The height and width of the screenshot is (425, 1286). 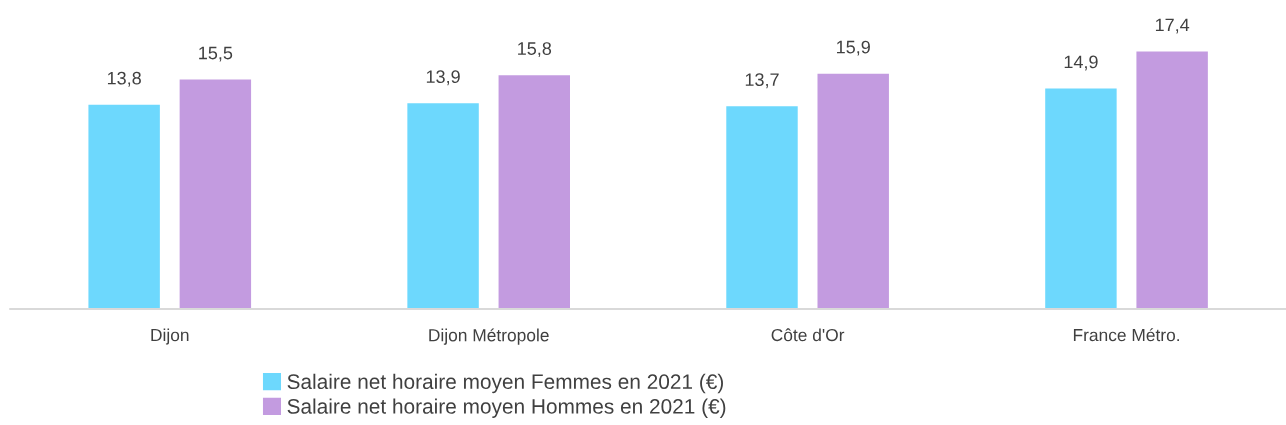 What do you see at coordinates (1126, 335) in the screenshot?
I see `x-tick-label: France Métro.` at bounding box center [1126, 335].